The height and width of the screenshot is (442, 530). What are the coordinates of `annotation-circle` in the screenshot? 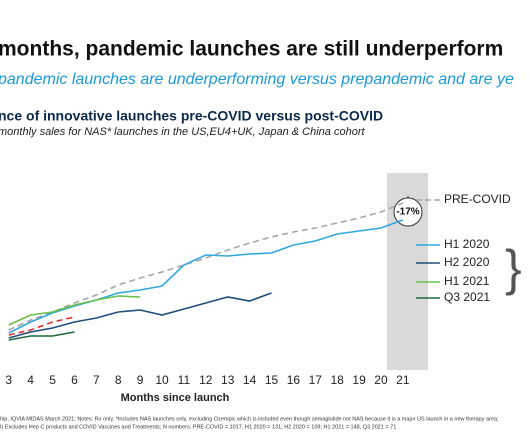 It's located at (408, 212).